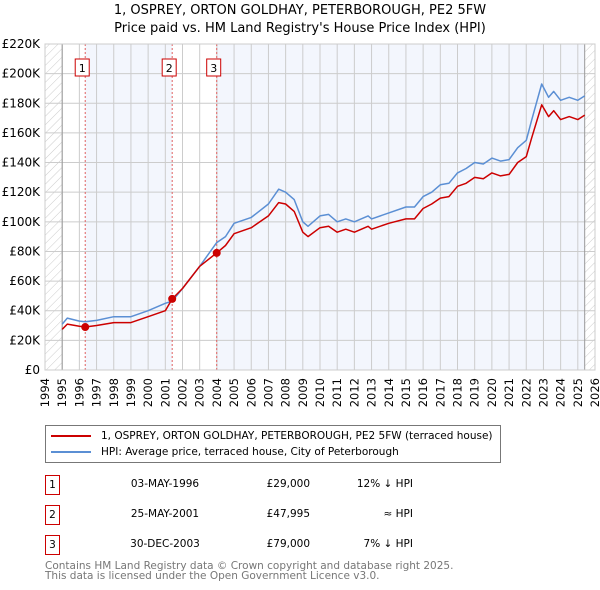 This screenshot has height=590, width=600. Describe the element at coordinates (303, 392) in the screenshot. I see `x-tick-label: 2009` at that location.